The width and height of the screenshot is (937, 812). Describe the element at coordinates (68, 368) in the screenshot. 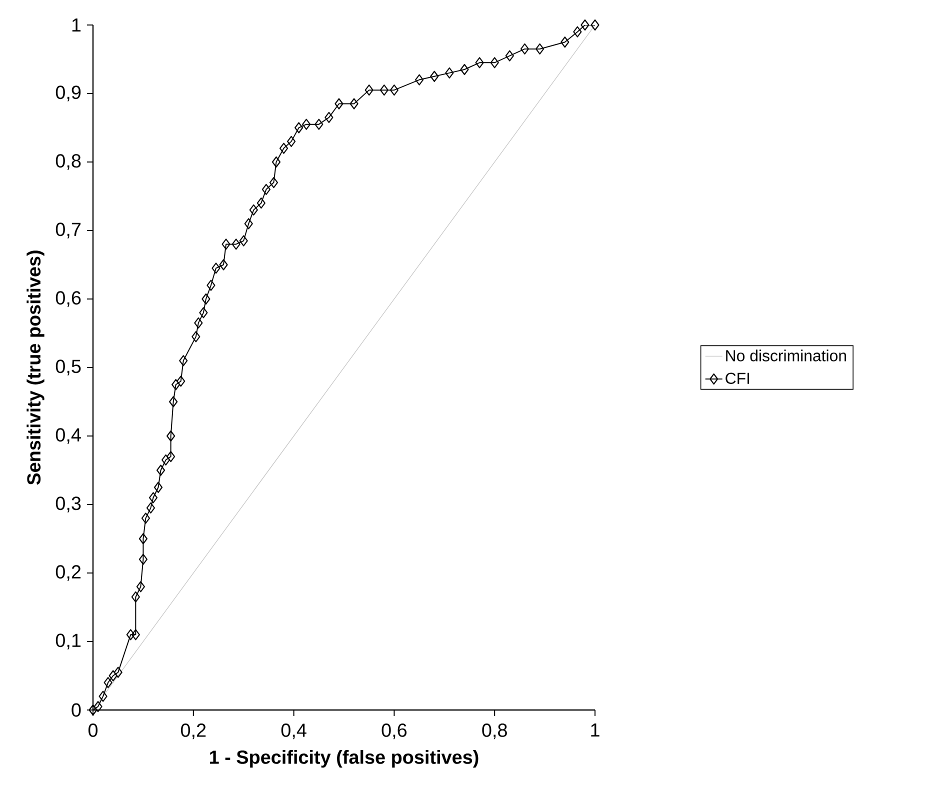

I see `y-tick-label: 0,5` at that location.